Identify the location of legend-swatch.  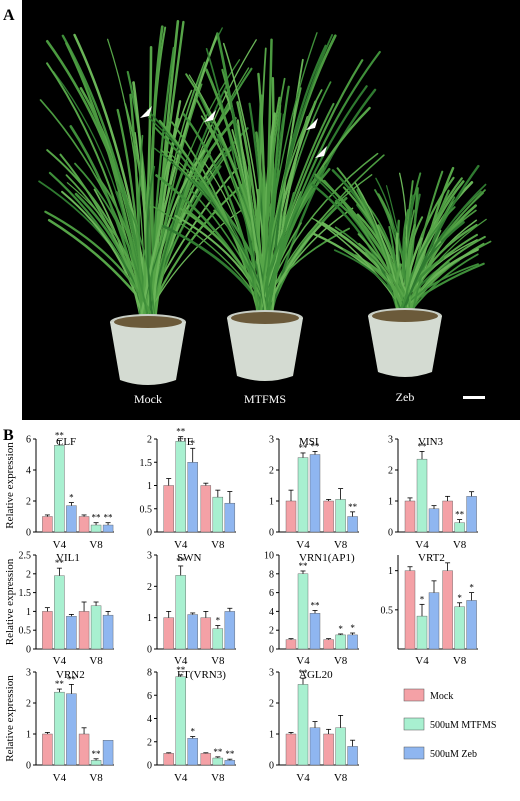
(414, 724).